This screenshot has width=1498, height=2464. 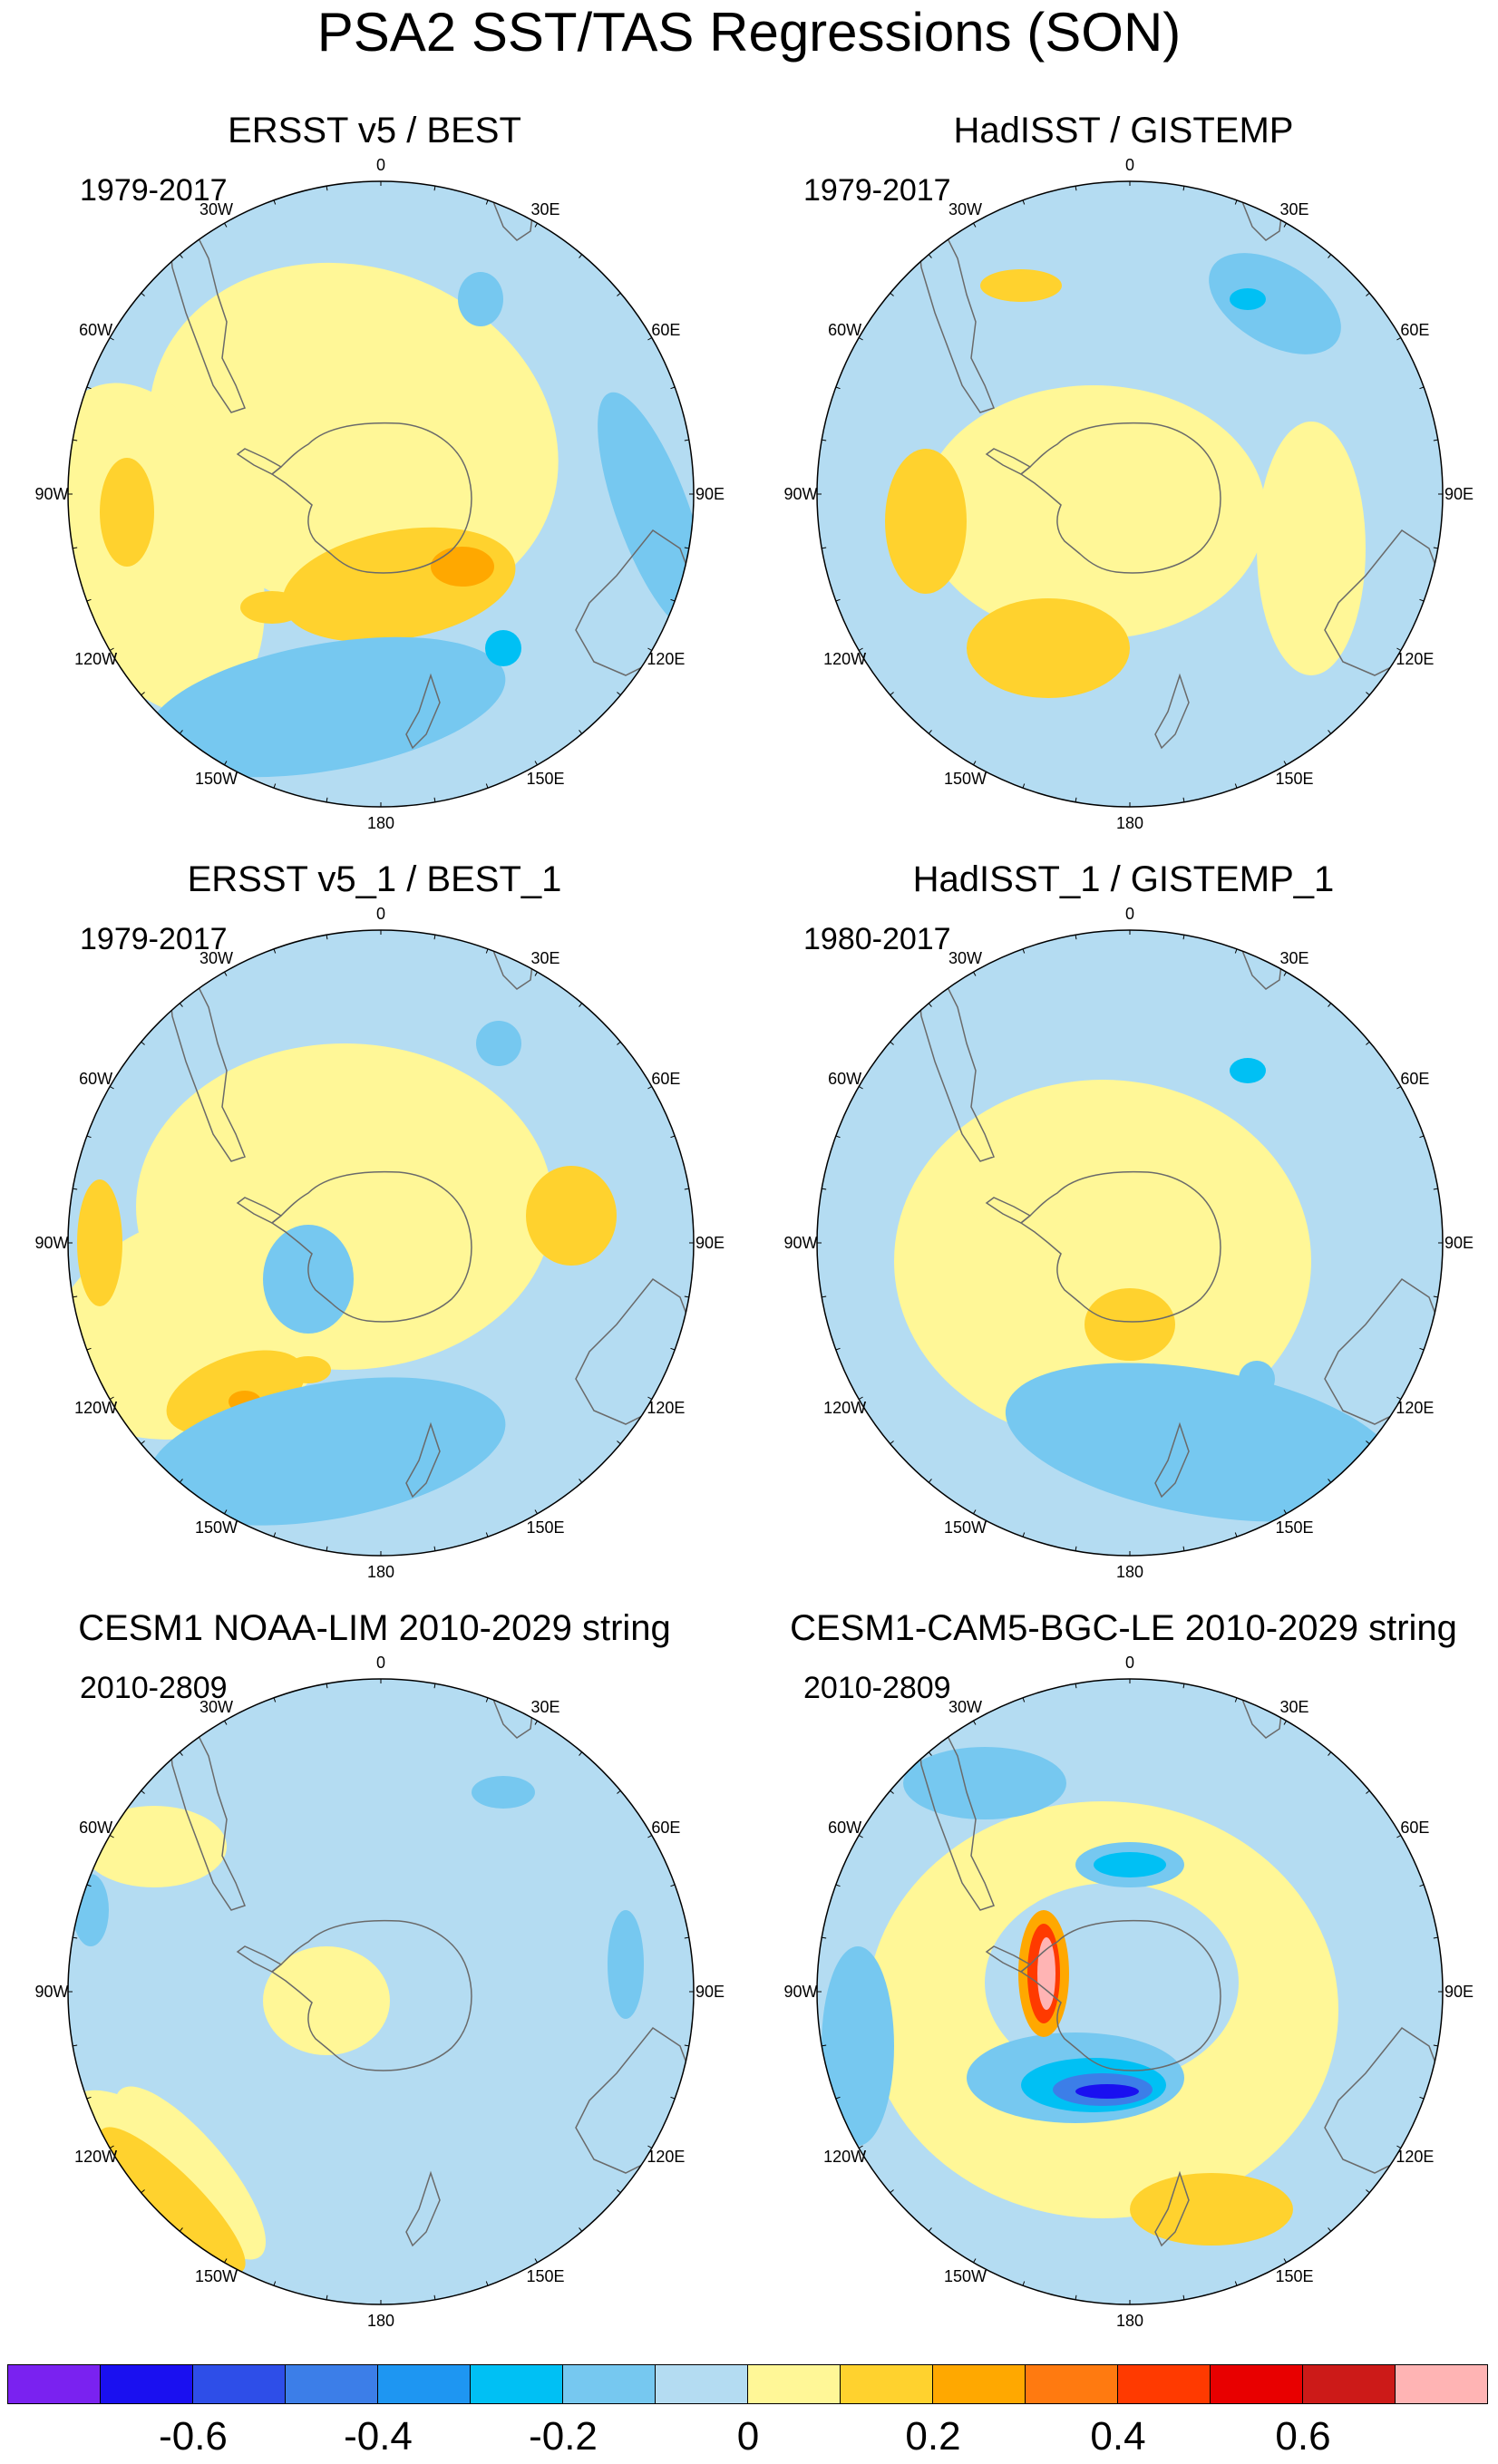 I want to click on panel-title: ERSST v5_1 / BEST_1, so click(x=374, y=879).